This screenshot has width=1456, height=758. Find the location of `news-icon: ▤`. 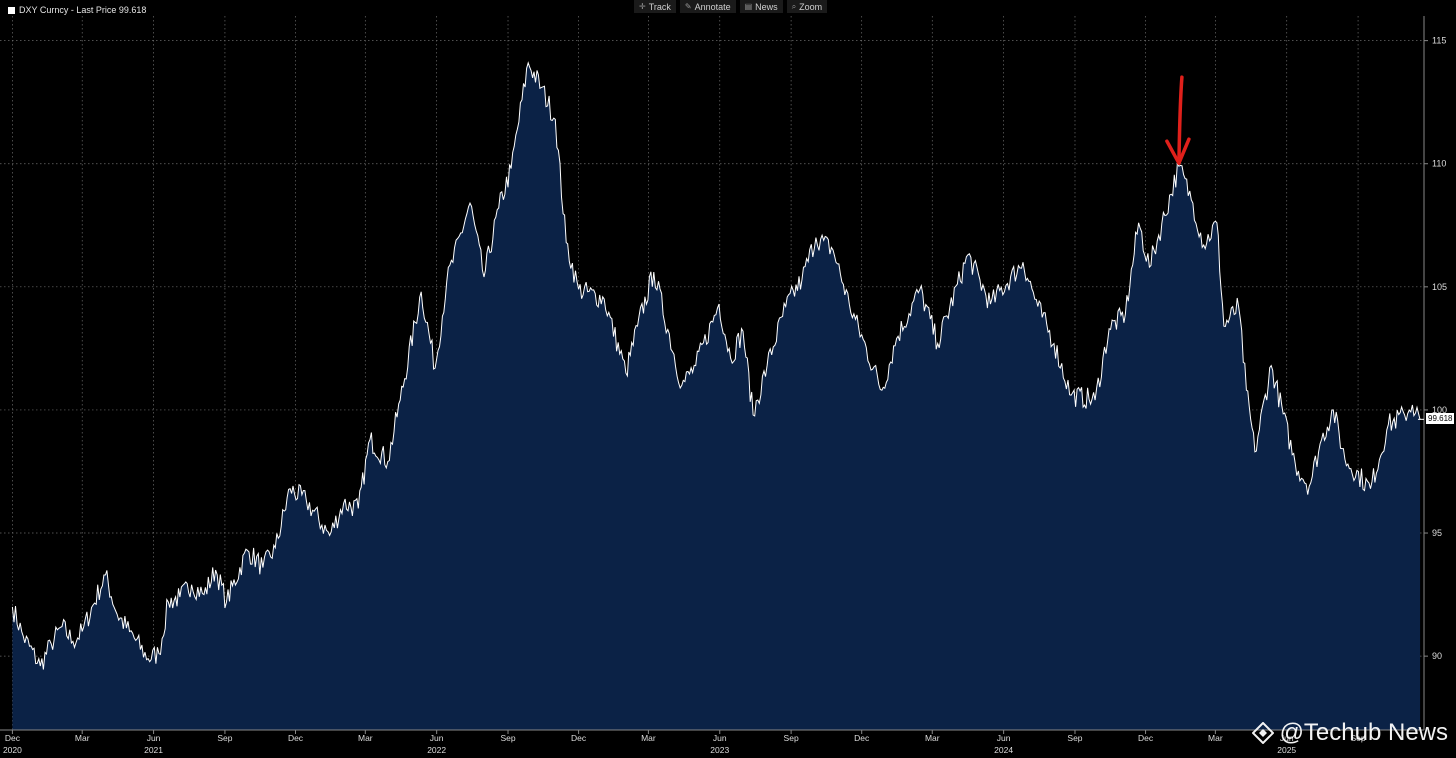

news-icon: ▤ is located at coordinates (748, 6).